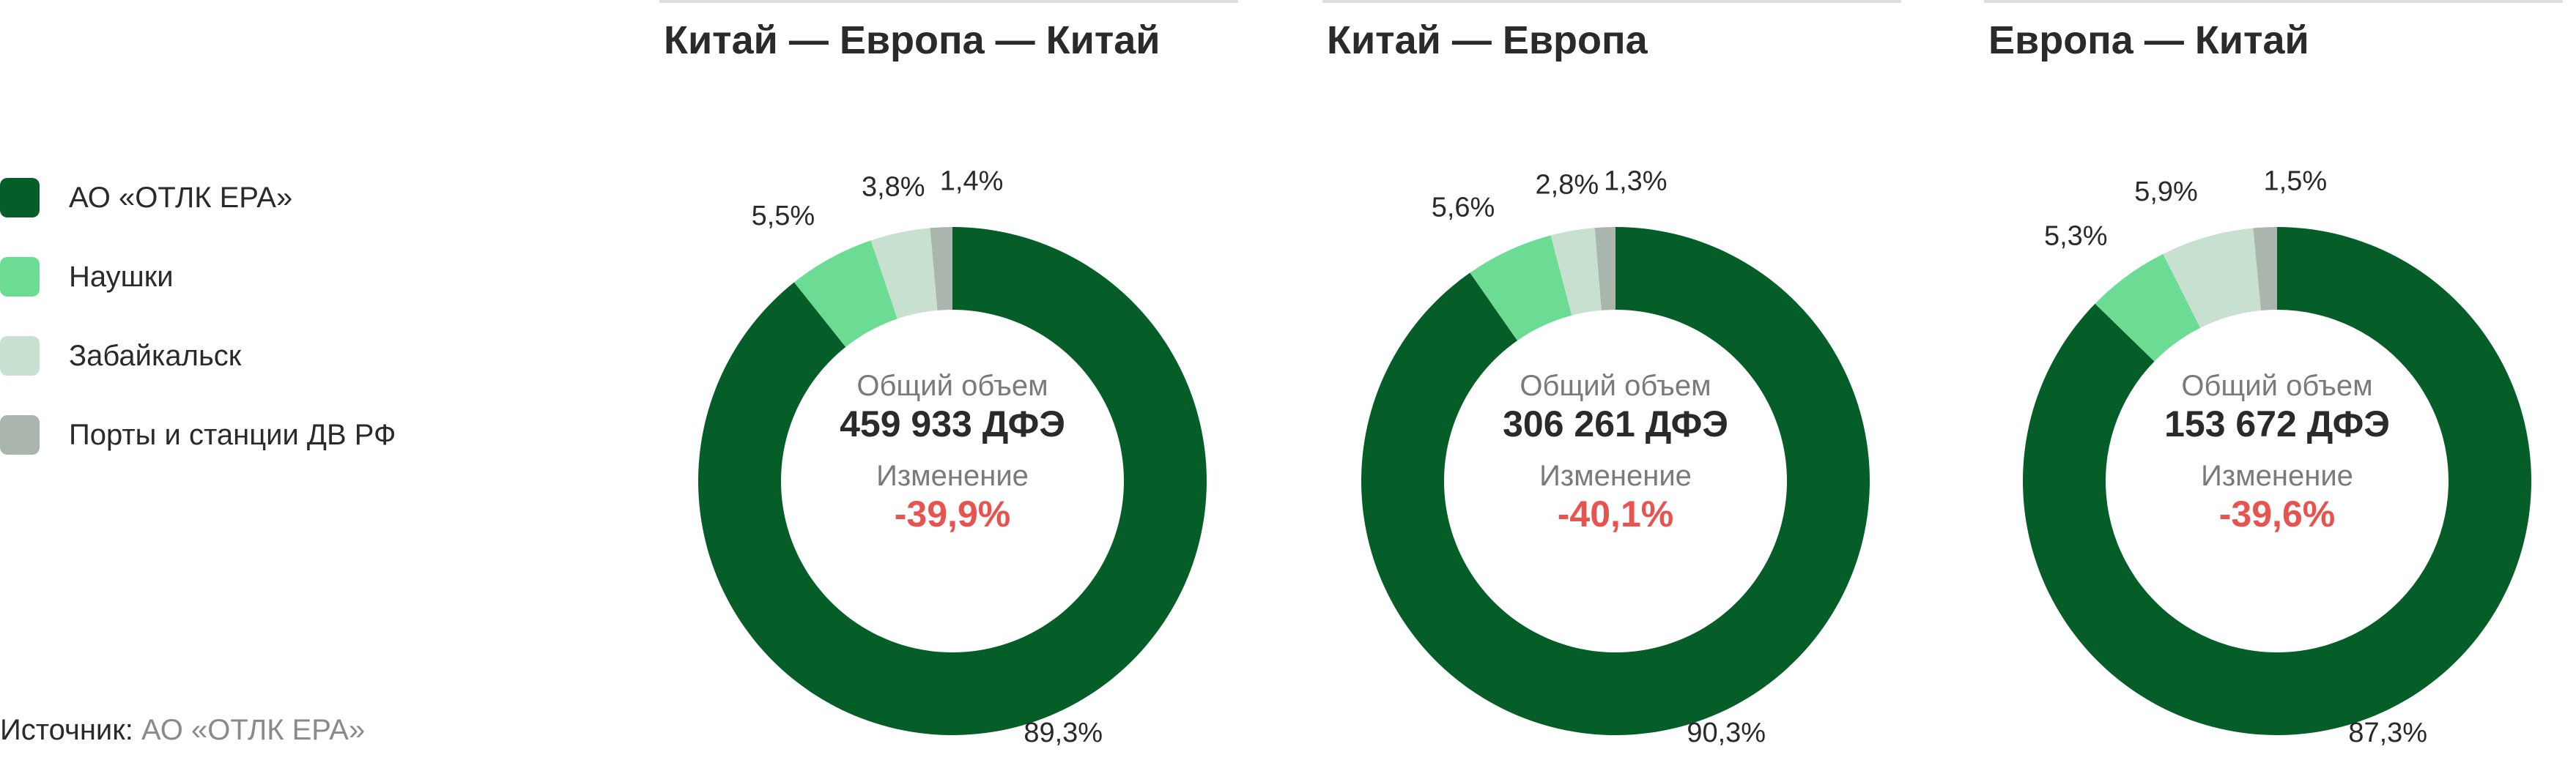 The height and width of the screenshot is (782, 2576). I want to click on slice-label-otlk-era: 89,3%, so click(1063, 733).